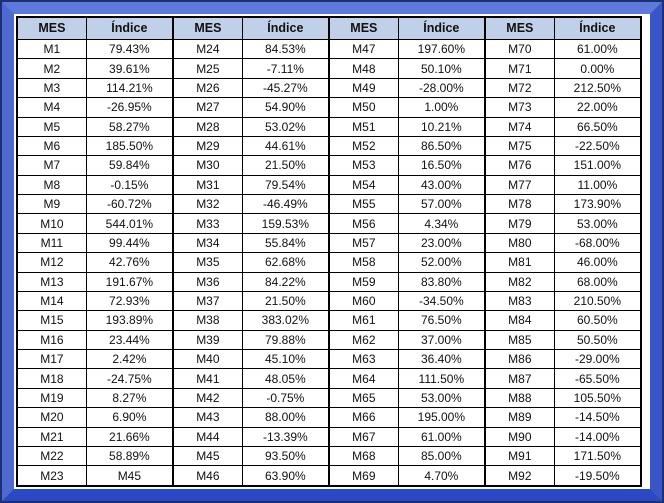 The width and height of the screenshot is (664, 503). I want to click on mes-cell: M49, so click(363, 88).